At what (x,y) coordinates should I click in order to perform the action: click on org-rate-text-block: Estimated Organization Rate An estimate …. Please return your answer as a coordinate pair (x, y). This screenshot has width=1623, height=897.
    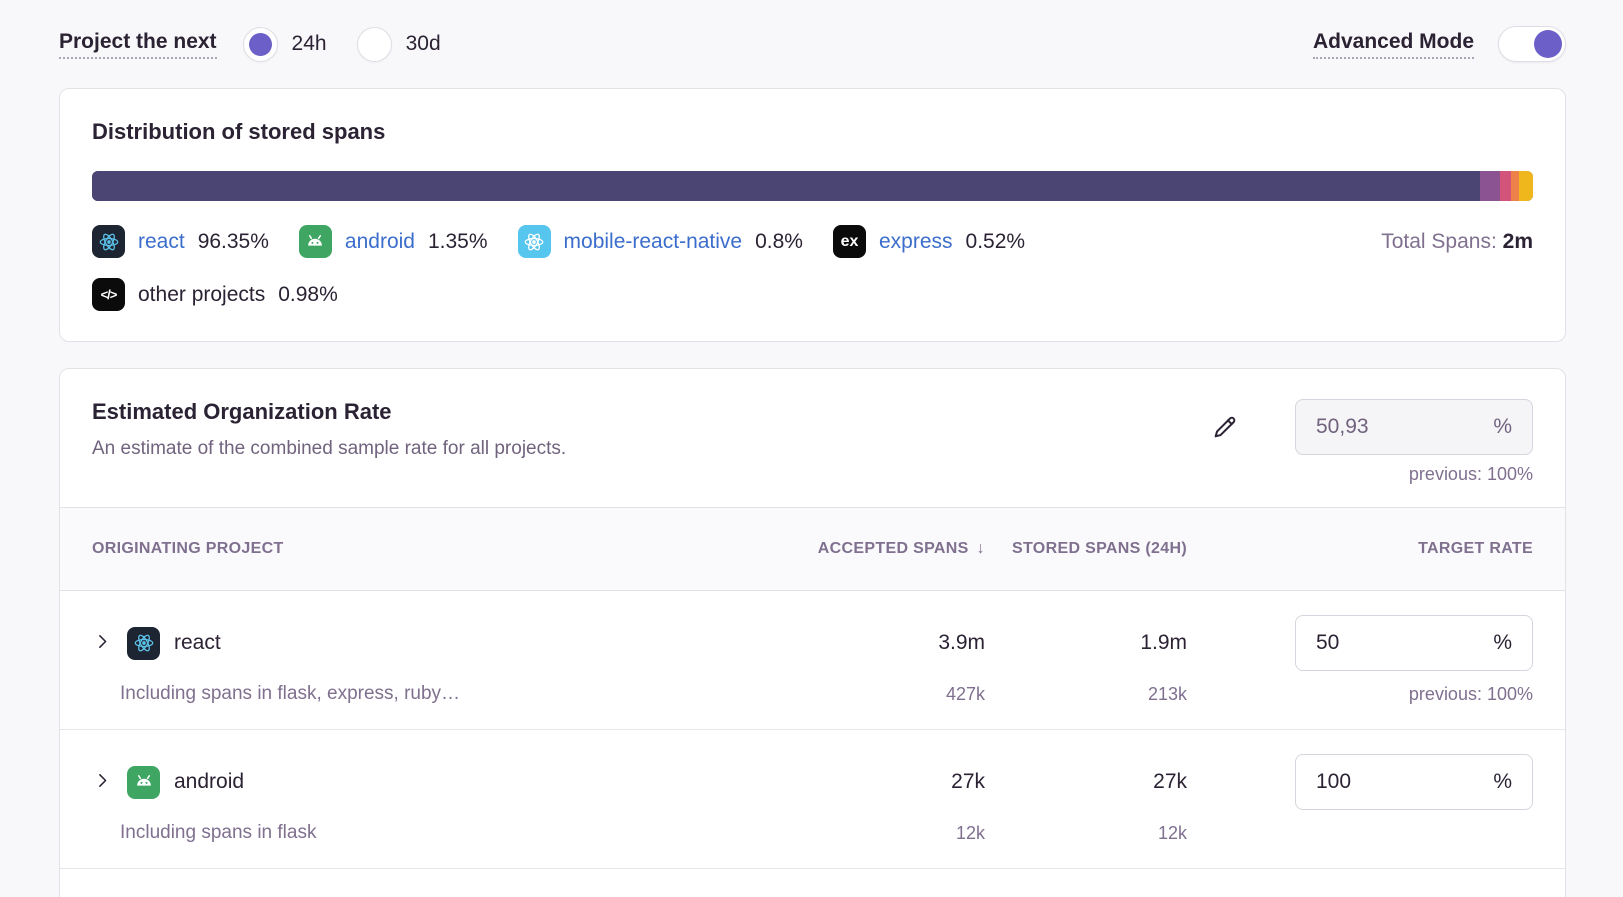
    Looking at the image, I should click on (329, 442).